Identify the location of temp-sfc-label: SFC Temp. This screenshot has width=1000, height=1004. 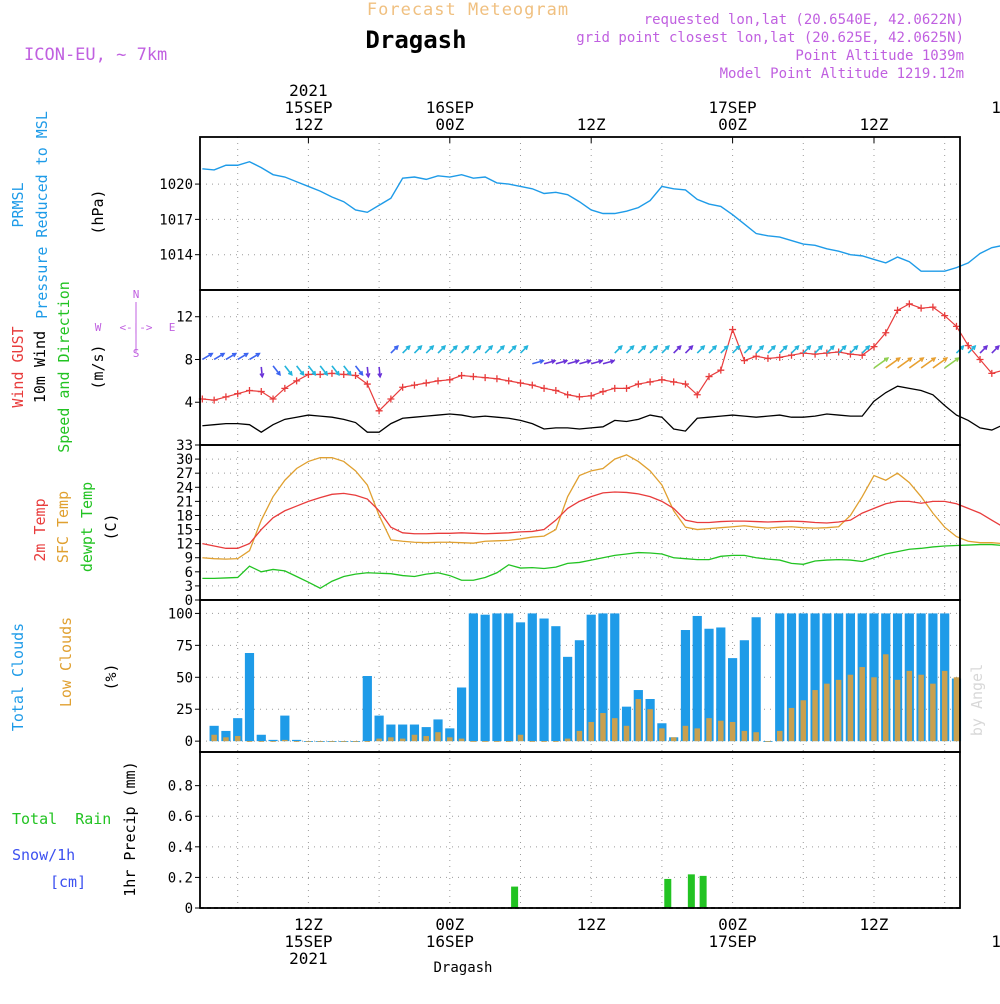
(63, 527).